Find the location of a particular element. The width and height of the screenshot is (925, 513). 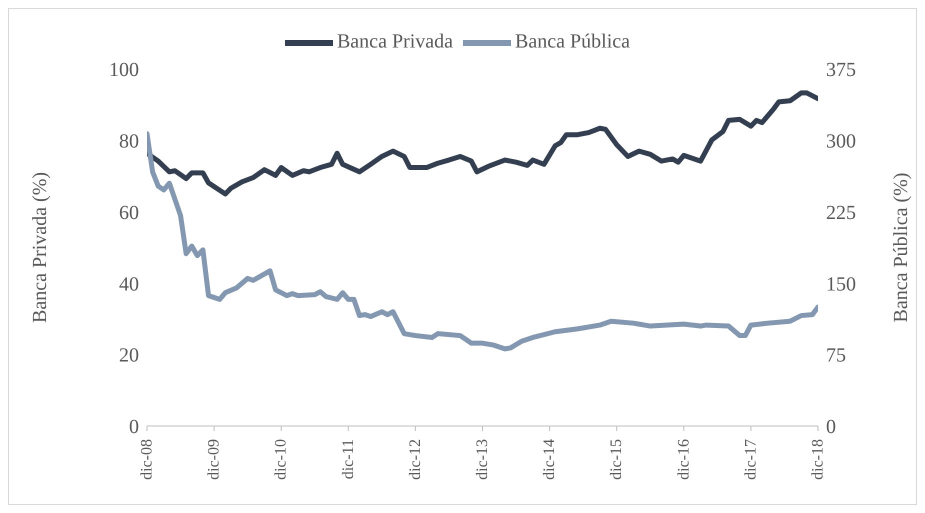

x-tick-label: dic-08 is located at coordinates (147, 459).